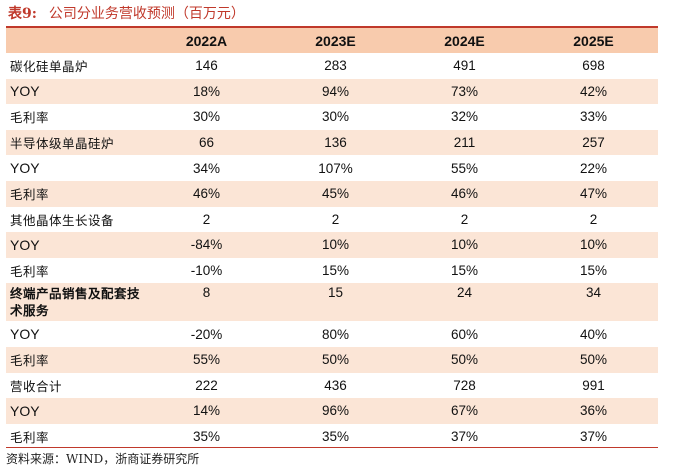 The width and height of the screenshot is (675, 476). I want to click on cell-value: 728, so click(464, 385).